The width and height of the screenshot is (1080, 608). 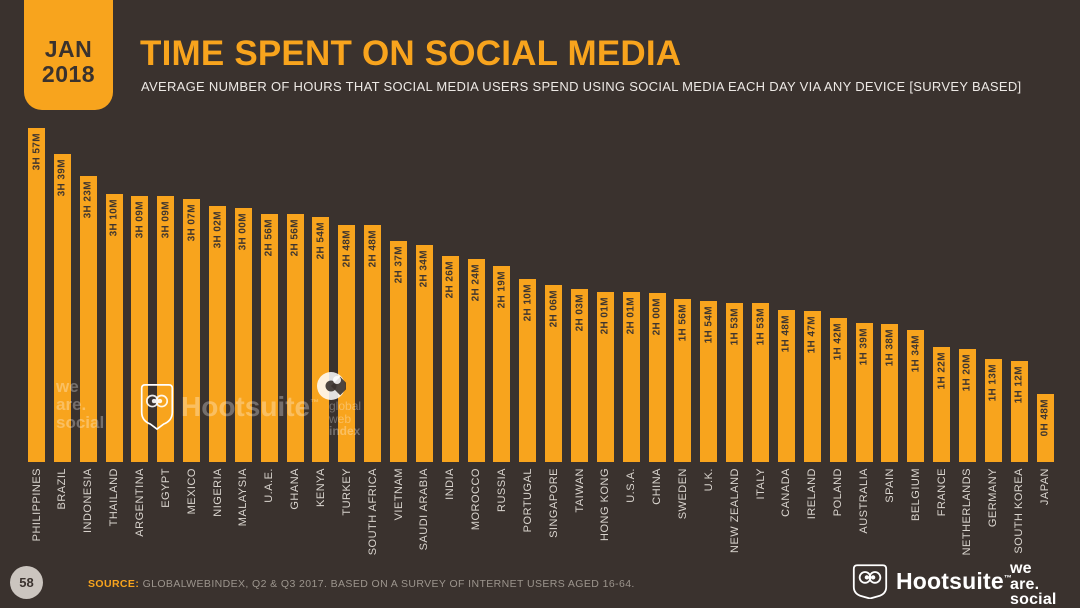 What do you see at coordinates (528, 328) in the screenshot?
I see `bar-column: 2H 10M PORTUGAL` at bounding box center [528, 328].